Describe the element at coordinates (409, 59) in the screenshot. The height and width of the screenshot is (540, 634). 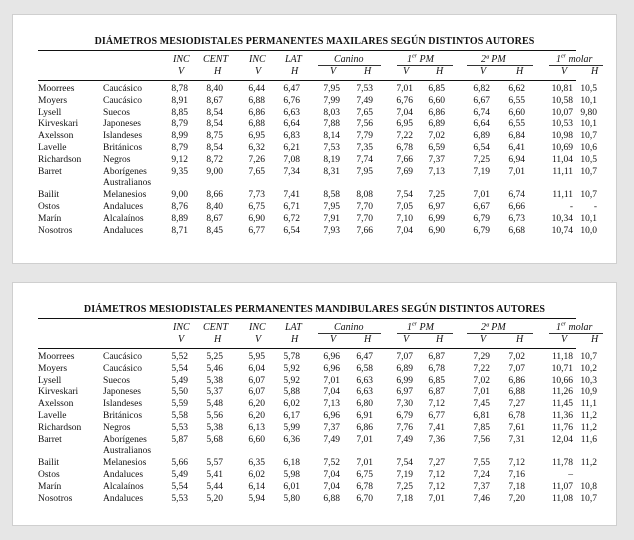
I see `header-pm1-number: 1` at that location.